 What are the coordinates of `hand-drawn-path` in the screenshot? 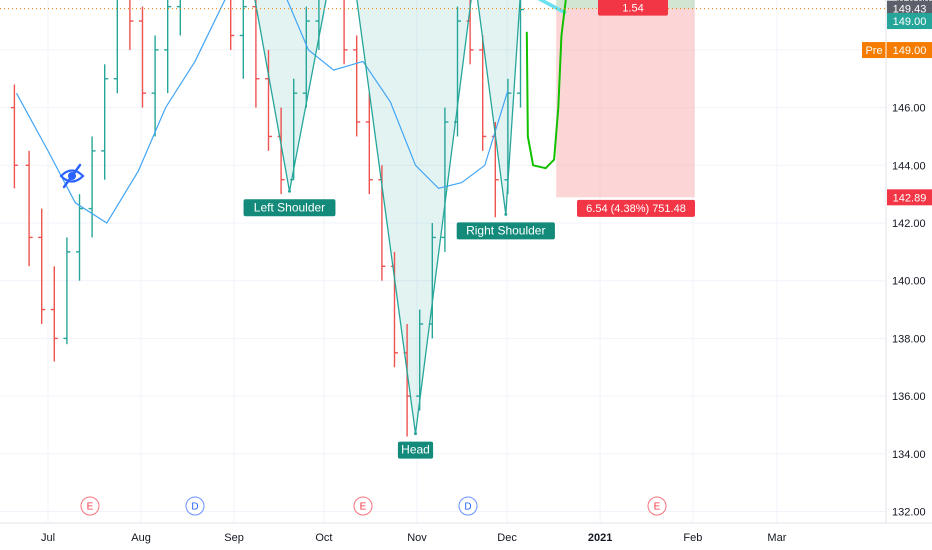 It's located at (561, 85).